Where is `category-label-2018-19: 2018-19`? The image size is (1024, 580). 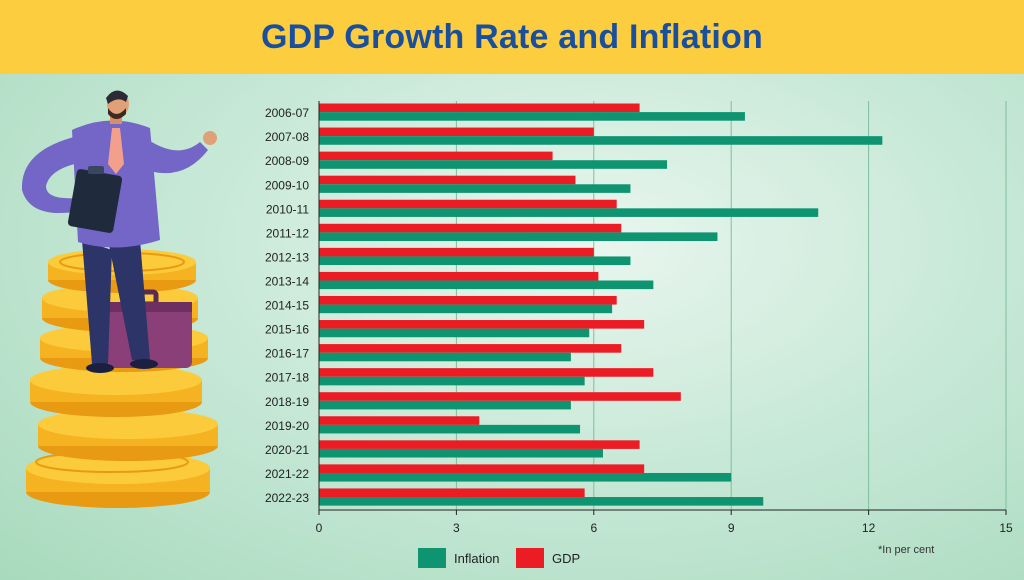 category-label-2018-19: 2018-19 is located at coordinates (287, 402).